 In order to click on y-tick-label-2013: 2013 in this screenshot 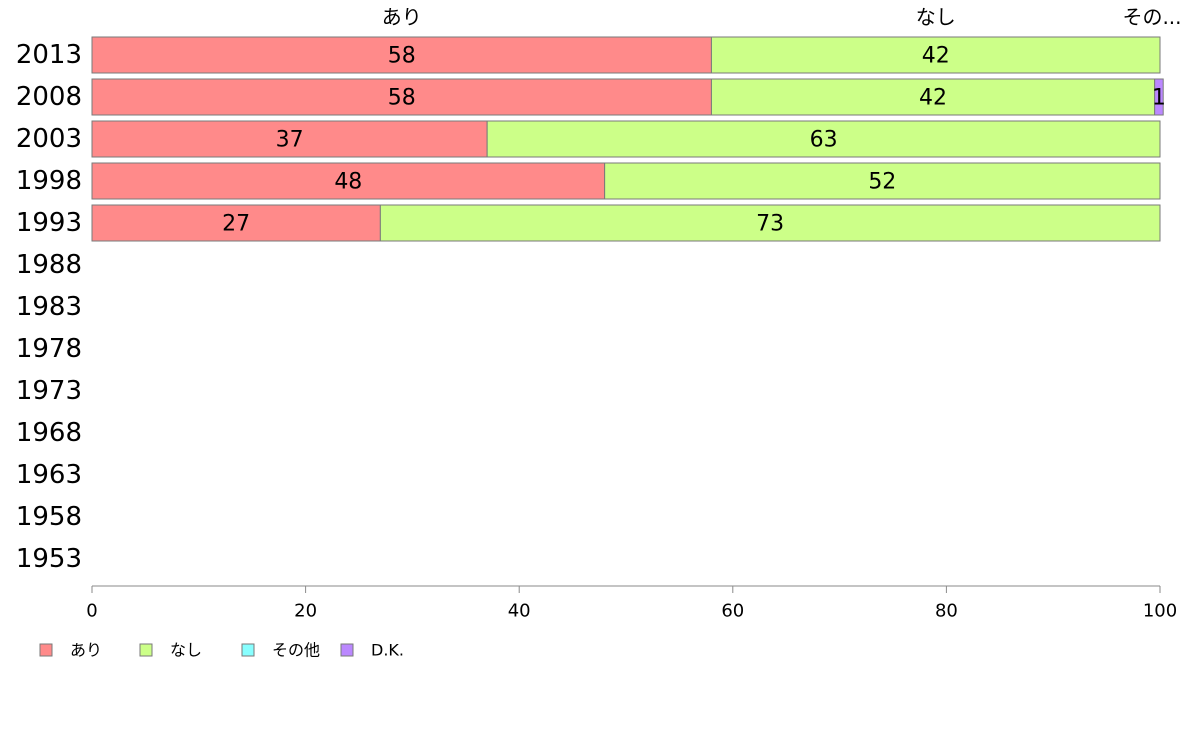, I will do `click(49, 55)`.